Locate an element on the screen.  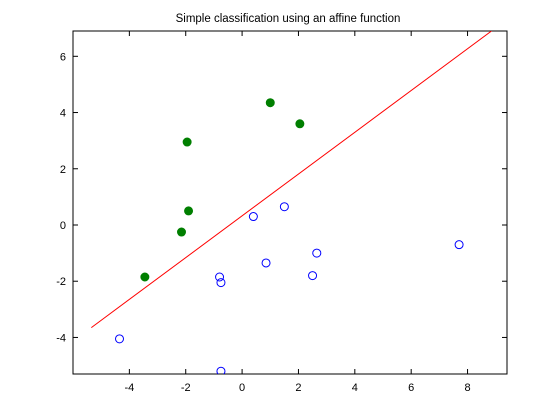
x-tick-label: 0 is located at coordinates (242, 388).